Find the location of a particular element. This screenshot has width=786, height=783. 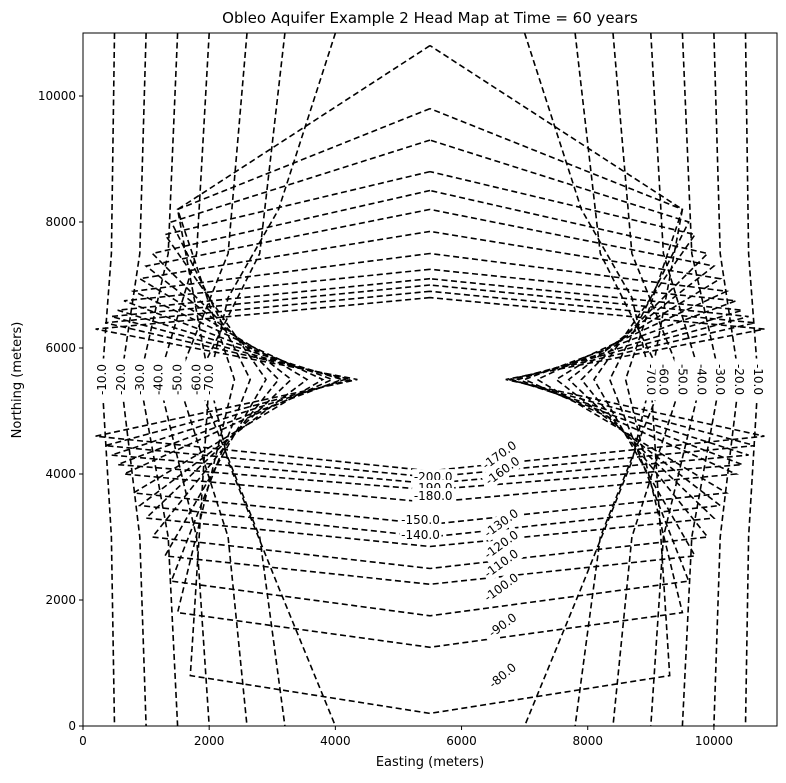

y-tick-label: 10000 is located at coordinates (57, 96).